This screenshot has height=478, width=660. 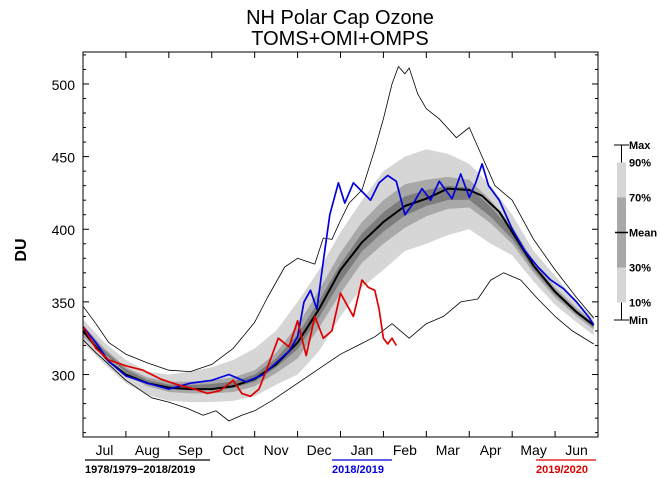 What do you see at coordinates (140, 470) in the screenshot?
I see `legend-label-climatology: 1978/1979−2018/2019` at bounding box center [140, 470].